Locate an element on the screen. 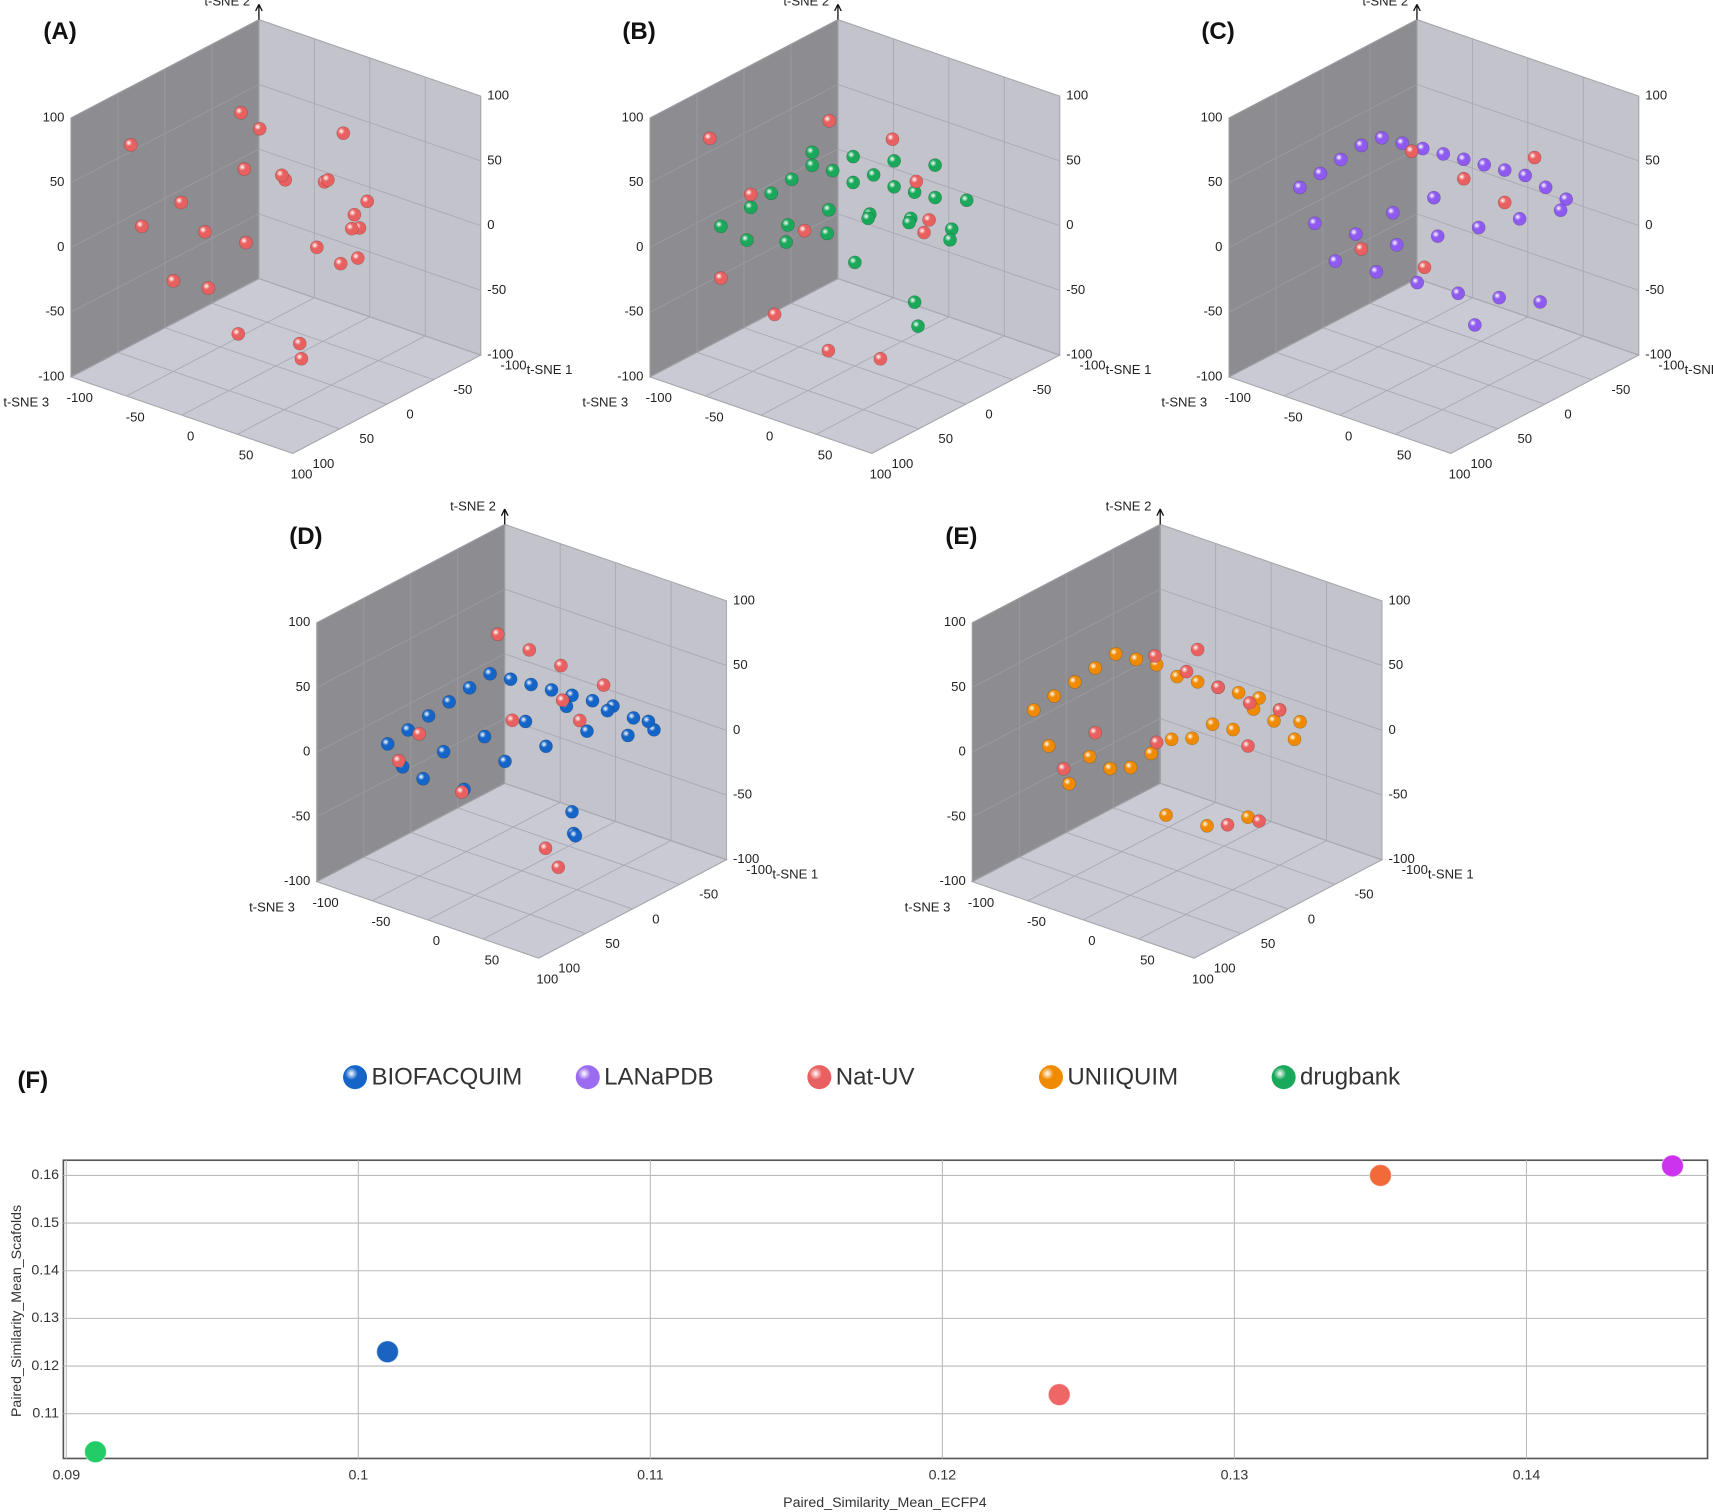  z-tick-label: -50 is located at coordinates (462, 389).